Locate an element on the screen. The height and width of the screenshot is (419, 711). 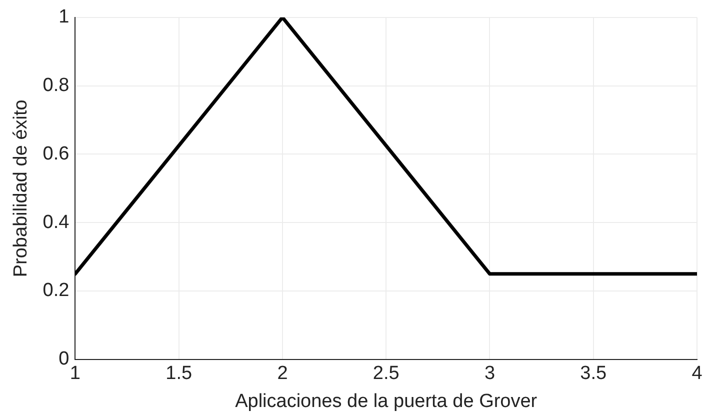
y-tick-label: 0.8 is located at coordinates (56, 85).